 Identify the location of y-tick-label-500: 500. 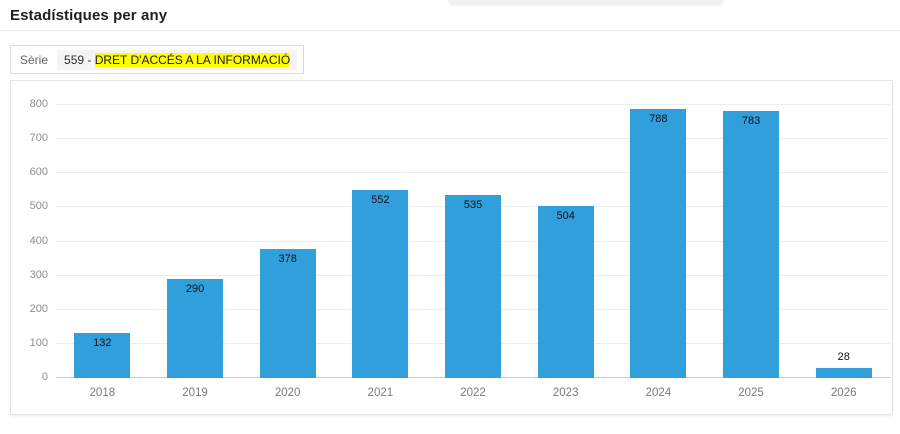
(38, 206).